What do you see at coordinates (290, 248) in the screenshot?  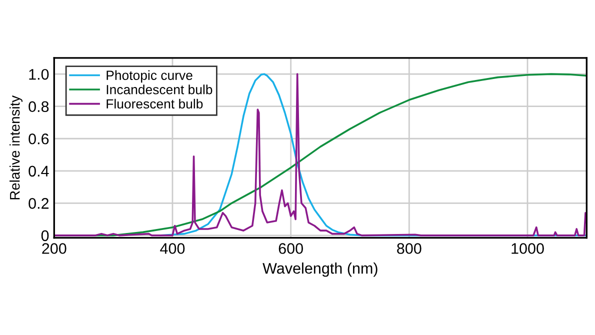 I see `x-tick-label: 600` at bounding box center [290, 248].